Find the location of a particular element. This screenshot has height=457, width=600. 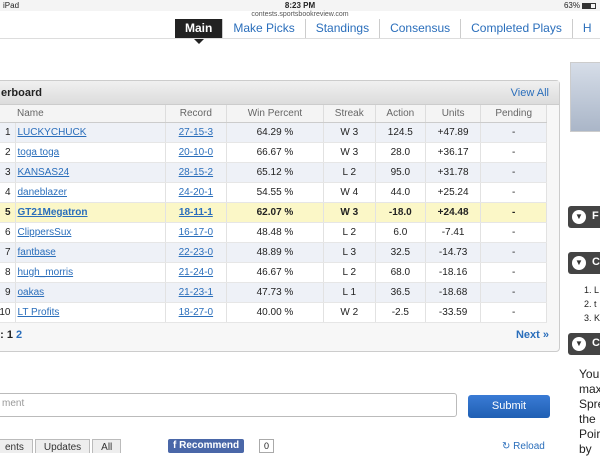

sidebar-text-line: Spre is located at coordinates (589, 404).